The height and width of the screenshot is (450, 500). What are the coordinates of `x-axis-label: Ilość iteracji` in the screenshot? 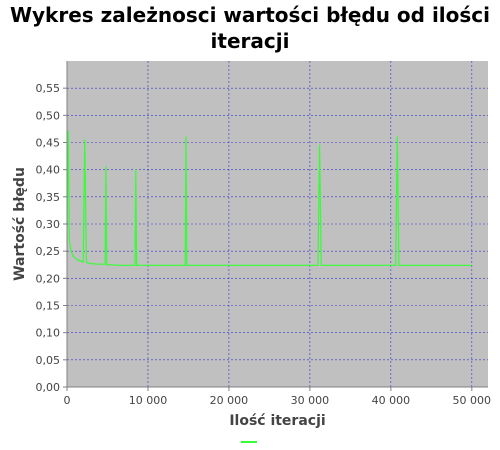 It's located at (277, 421).